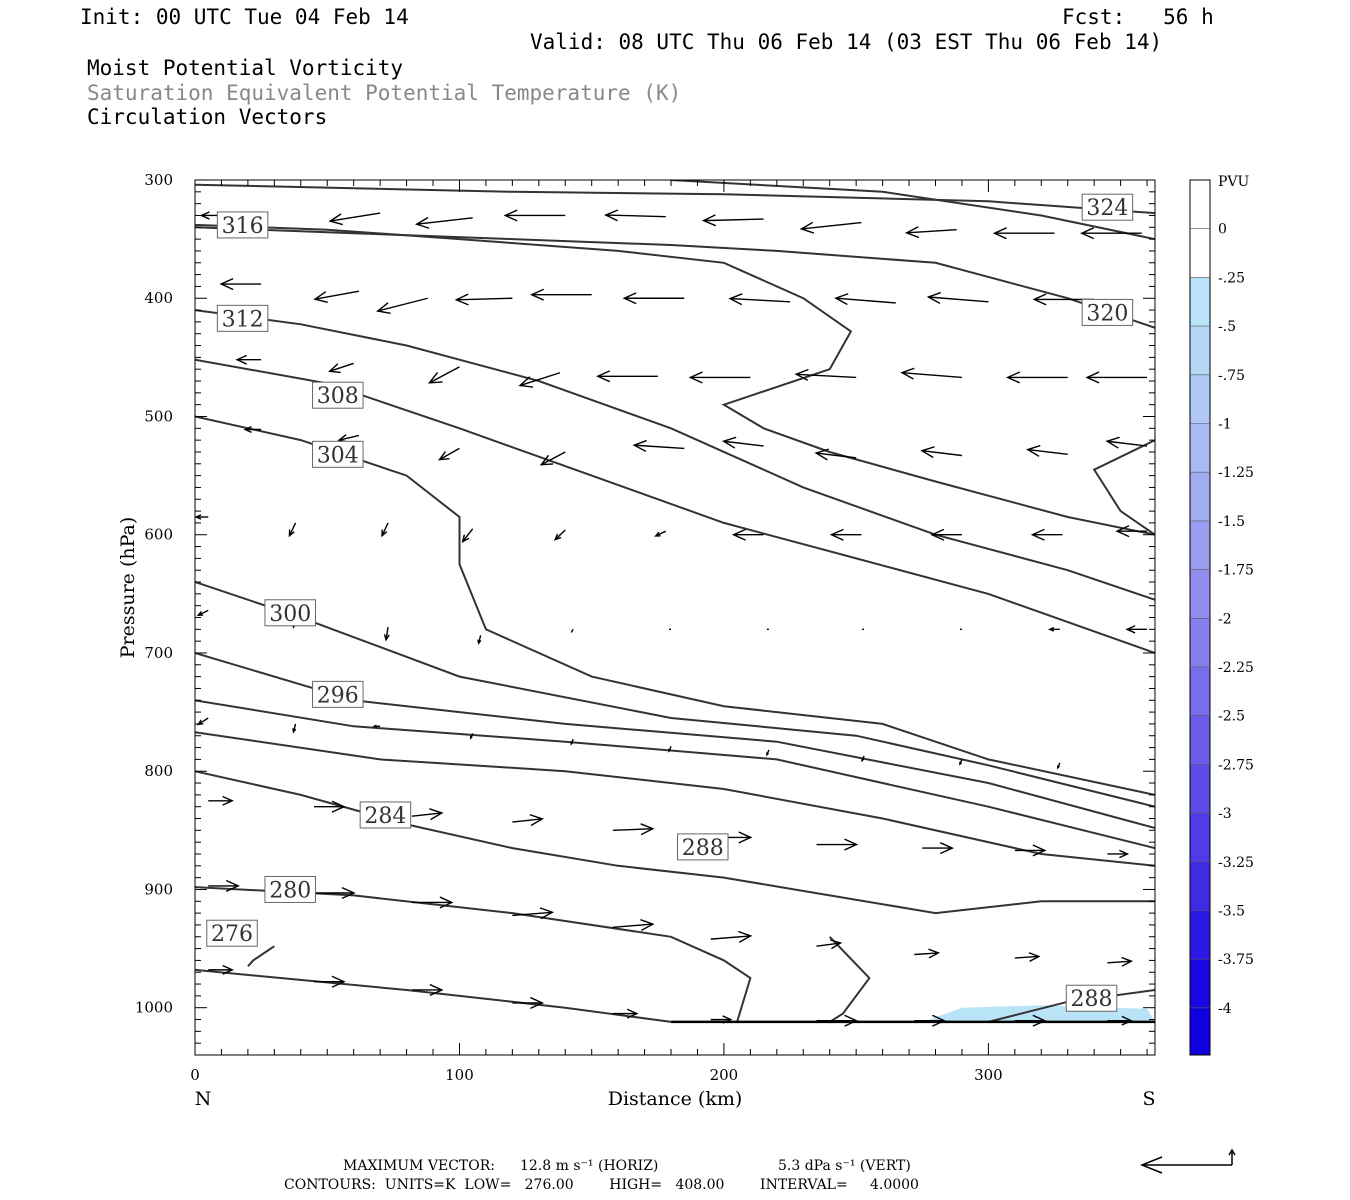 This screenshot has width=1350, height=1200. What do you see at coordinates (1038, 1013) in the screenshot?
I see `mpv-shading-area` at bounding box center [1038, 1013].